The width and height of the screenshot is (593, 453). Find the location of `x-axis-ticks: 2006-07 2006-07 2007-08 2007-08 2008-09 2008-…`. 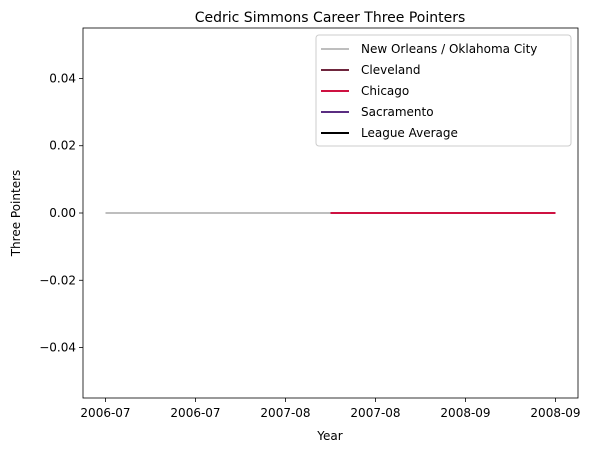

x-axis-ticks: 2006-07 2006-07 2007-08 2007-08 2008-09 2008-… is located at coordinates (330, 409).